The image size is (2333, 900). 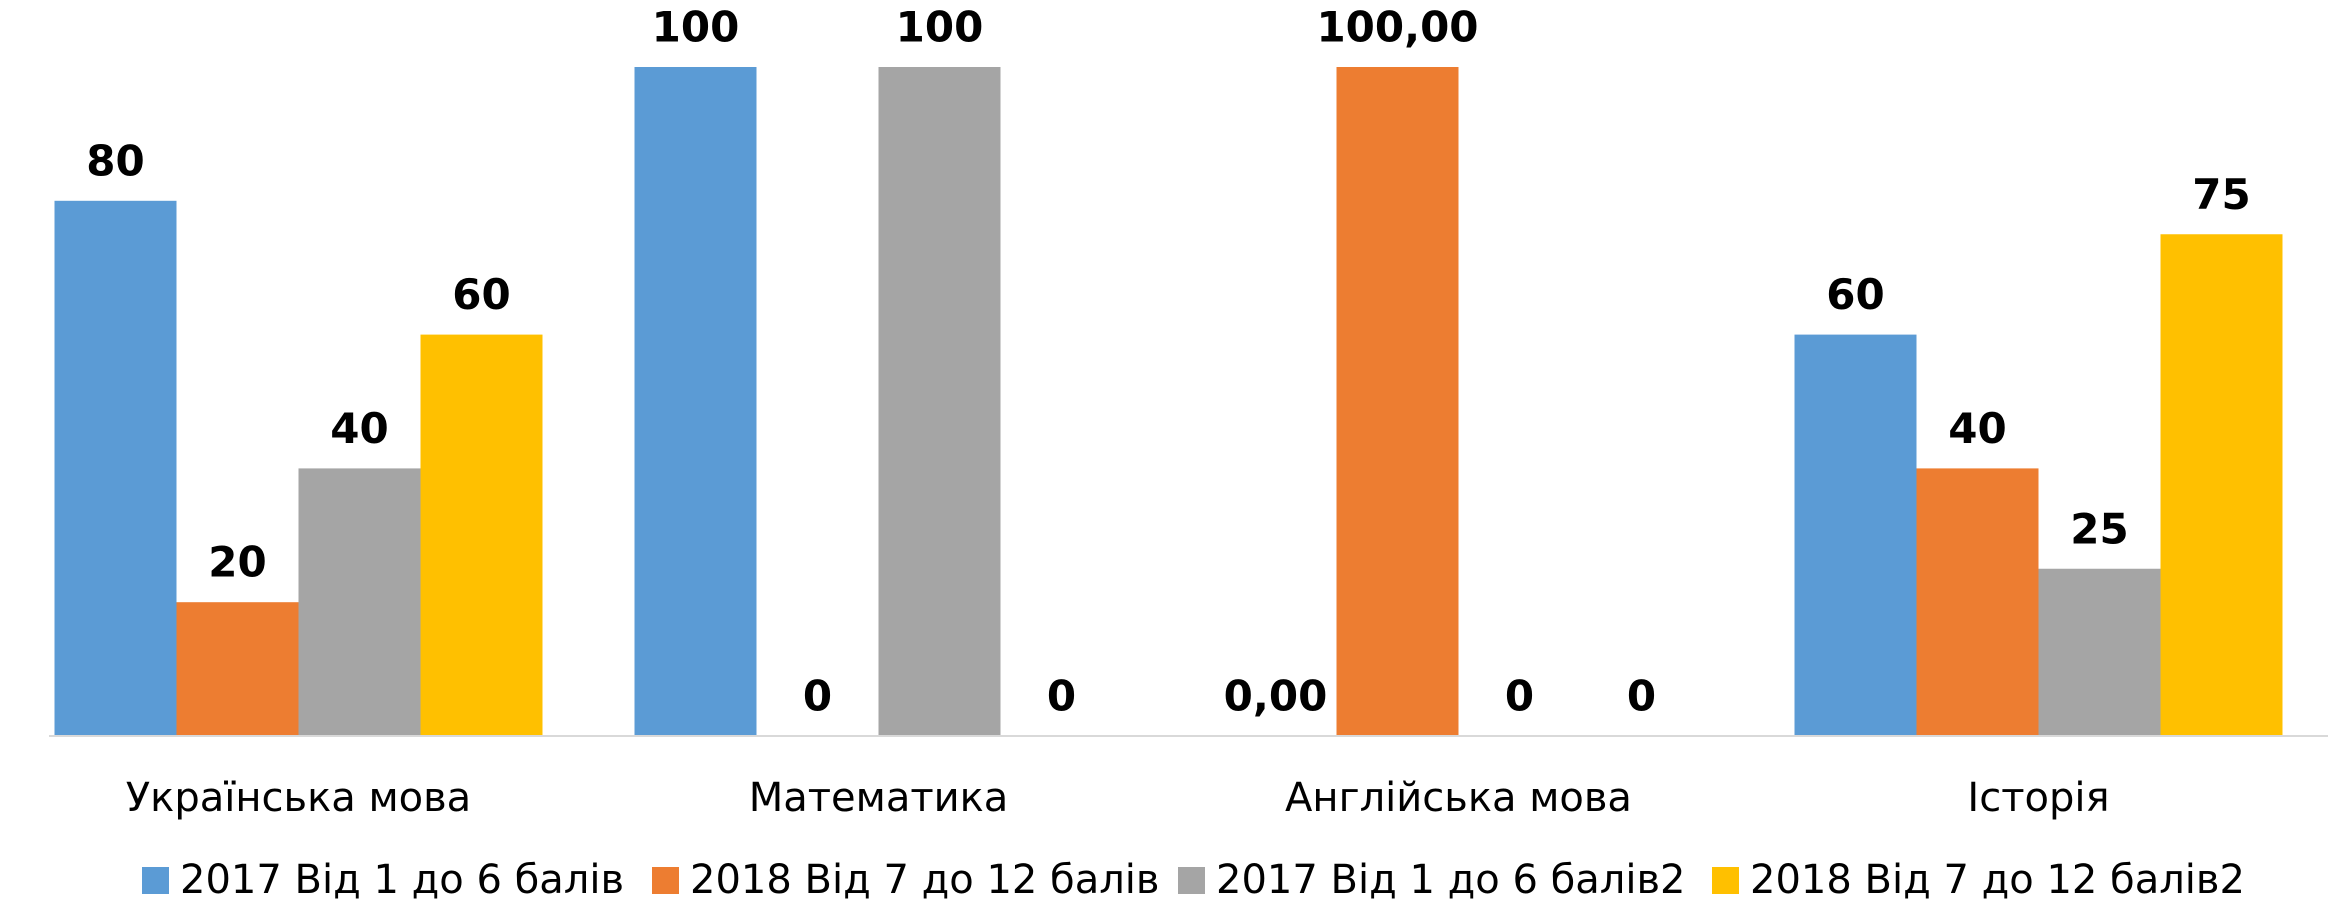 What do you see at coordinates (2221, 194) in the screenshot?
I see `data-label: 75` at bounding box center [2221, 194].